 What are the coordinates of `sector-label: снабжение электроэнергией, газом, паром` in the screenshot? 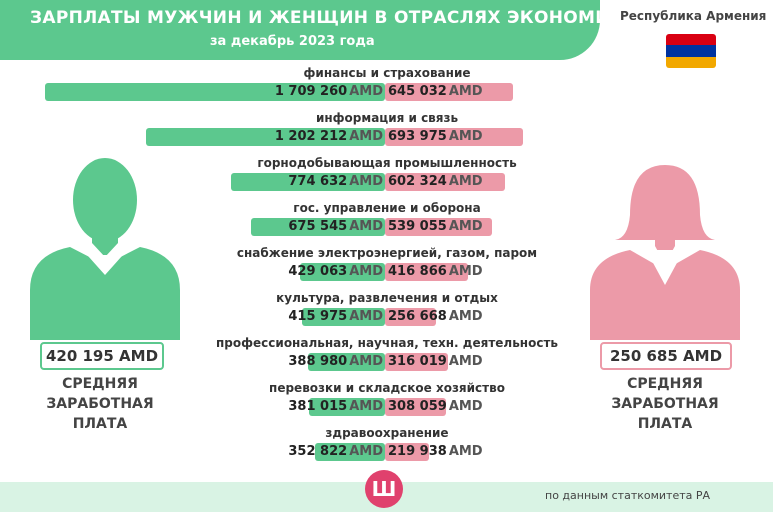 It's located at (387, 253).